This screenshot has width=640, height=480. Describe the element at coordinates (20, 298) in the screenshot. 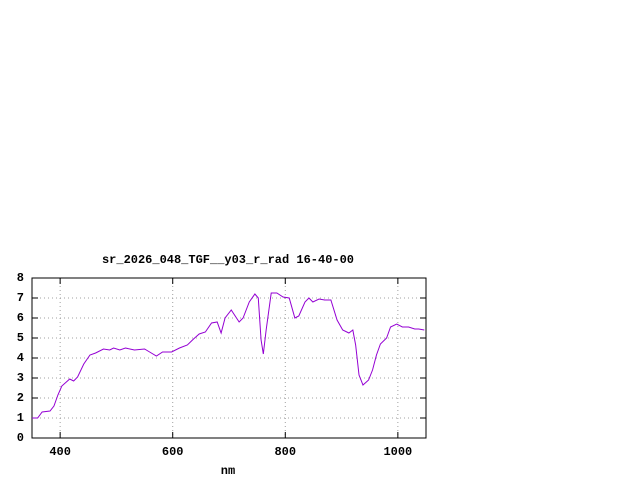

I see `y-tick-label: 7` at that location.